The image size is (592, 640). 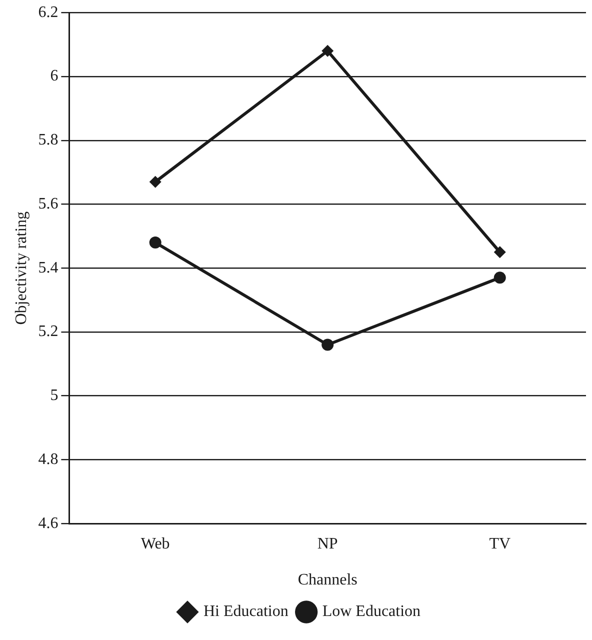 What do you see at coordinates (21, 268) in the screenshot?
I see `y-axis-title: Objectivity rating` at bounding box center [21, 268].